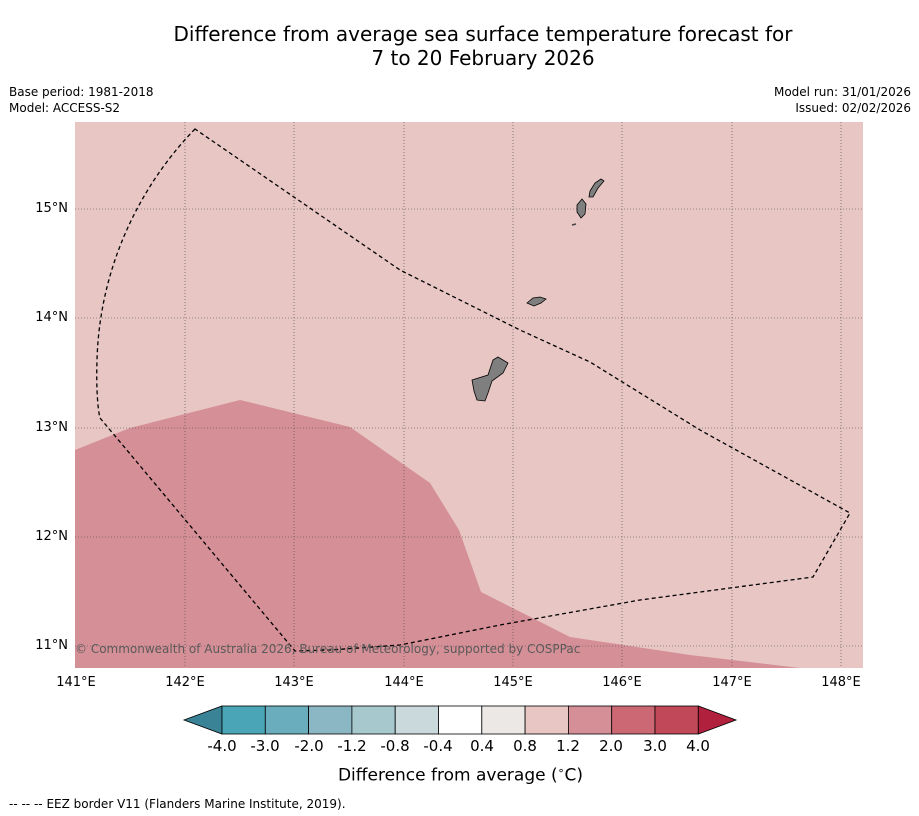 The width and height of the screenshot is (919, 816). Describe the element at coordinates (309, 746) in the screenshot. I see `cbar-tick-2: -2.0` at that location.